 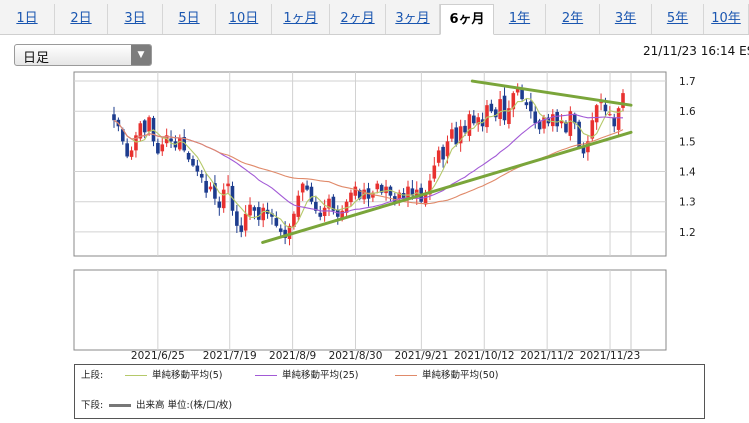 What do you see at coordinates (358, 19) in the screenshot?
I see `tab-7: 2ヶ月` at bounding box center [358, 19].